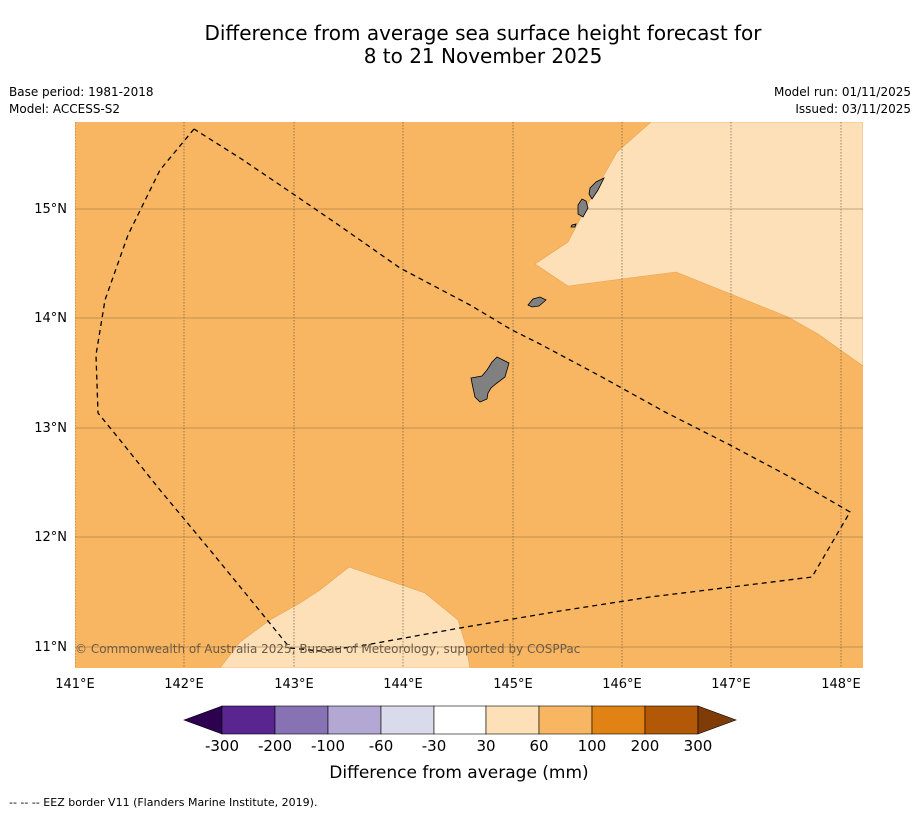  Describe the element at coordinates (537, 290) in the screenshot. I see `islands` at that location.